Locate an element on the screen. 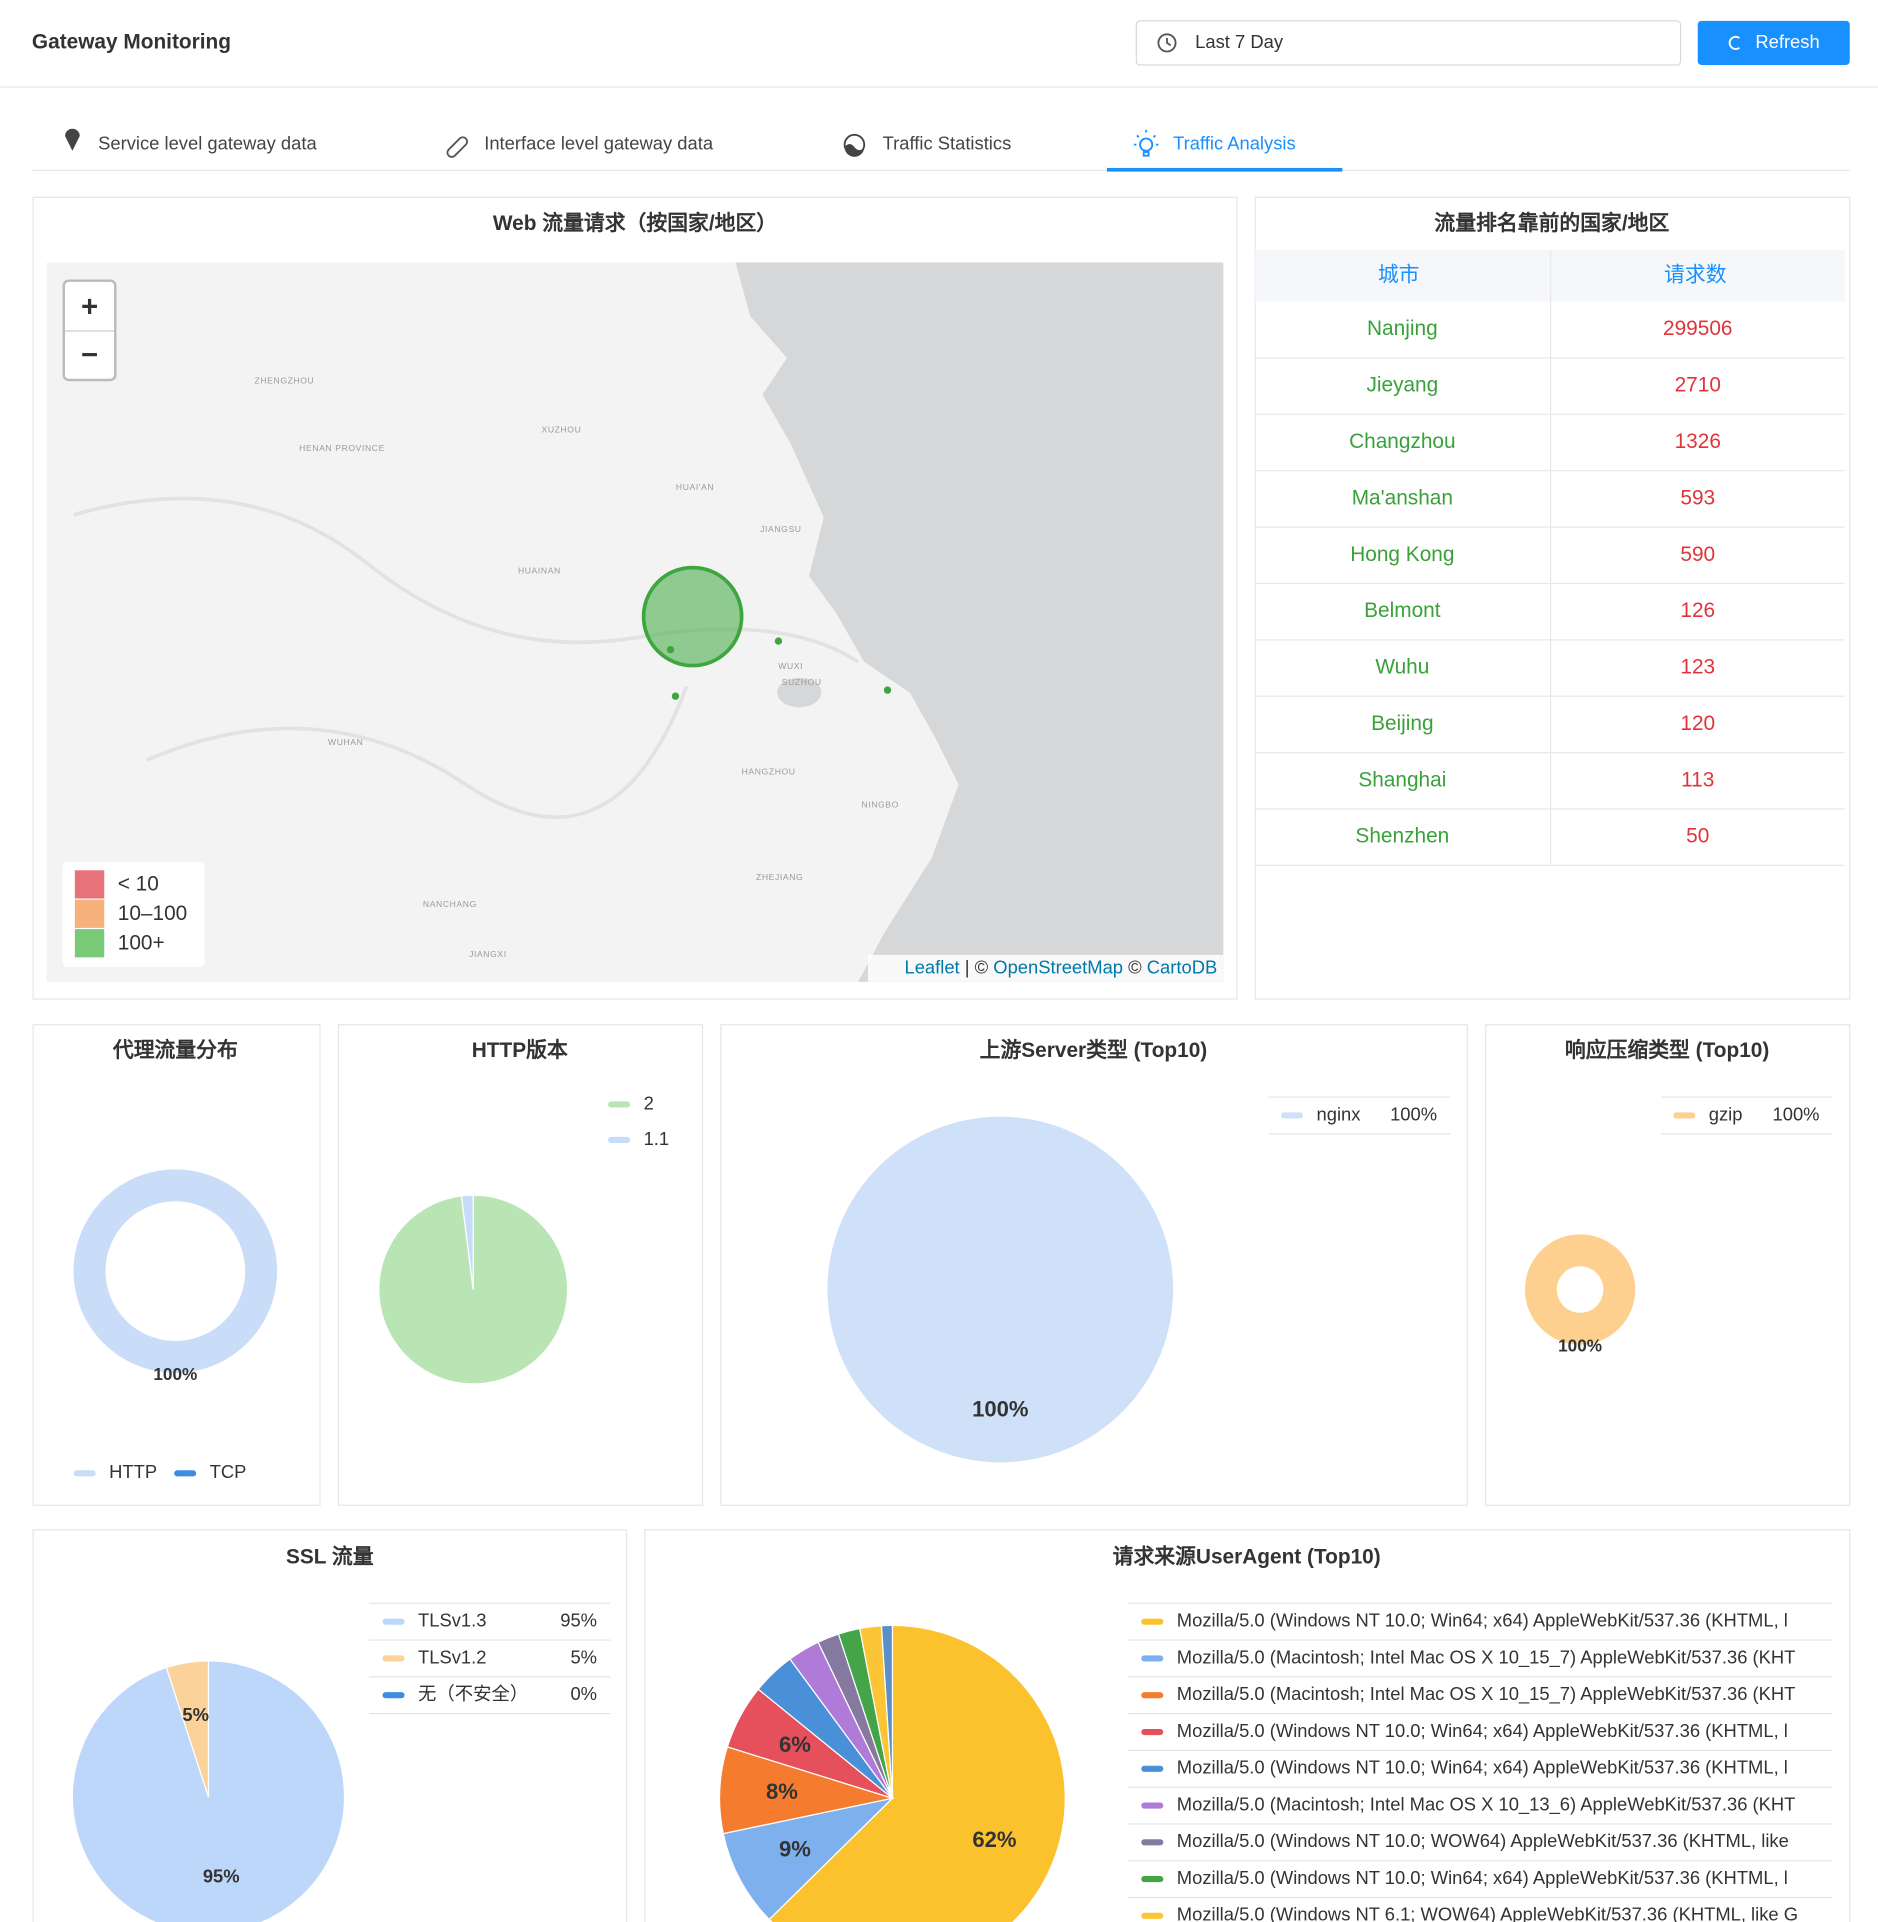 This screenshot has height=1922, width=1878. map-label: SUZHOU is located at coordinates (802, 682).